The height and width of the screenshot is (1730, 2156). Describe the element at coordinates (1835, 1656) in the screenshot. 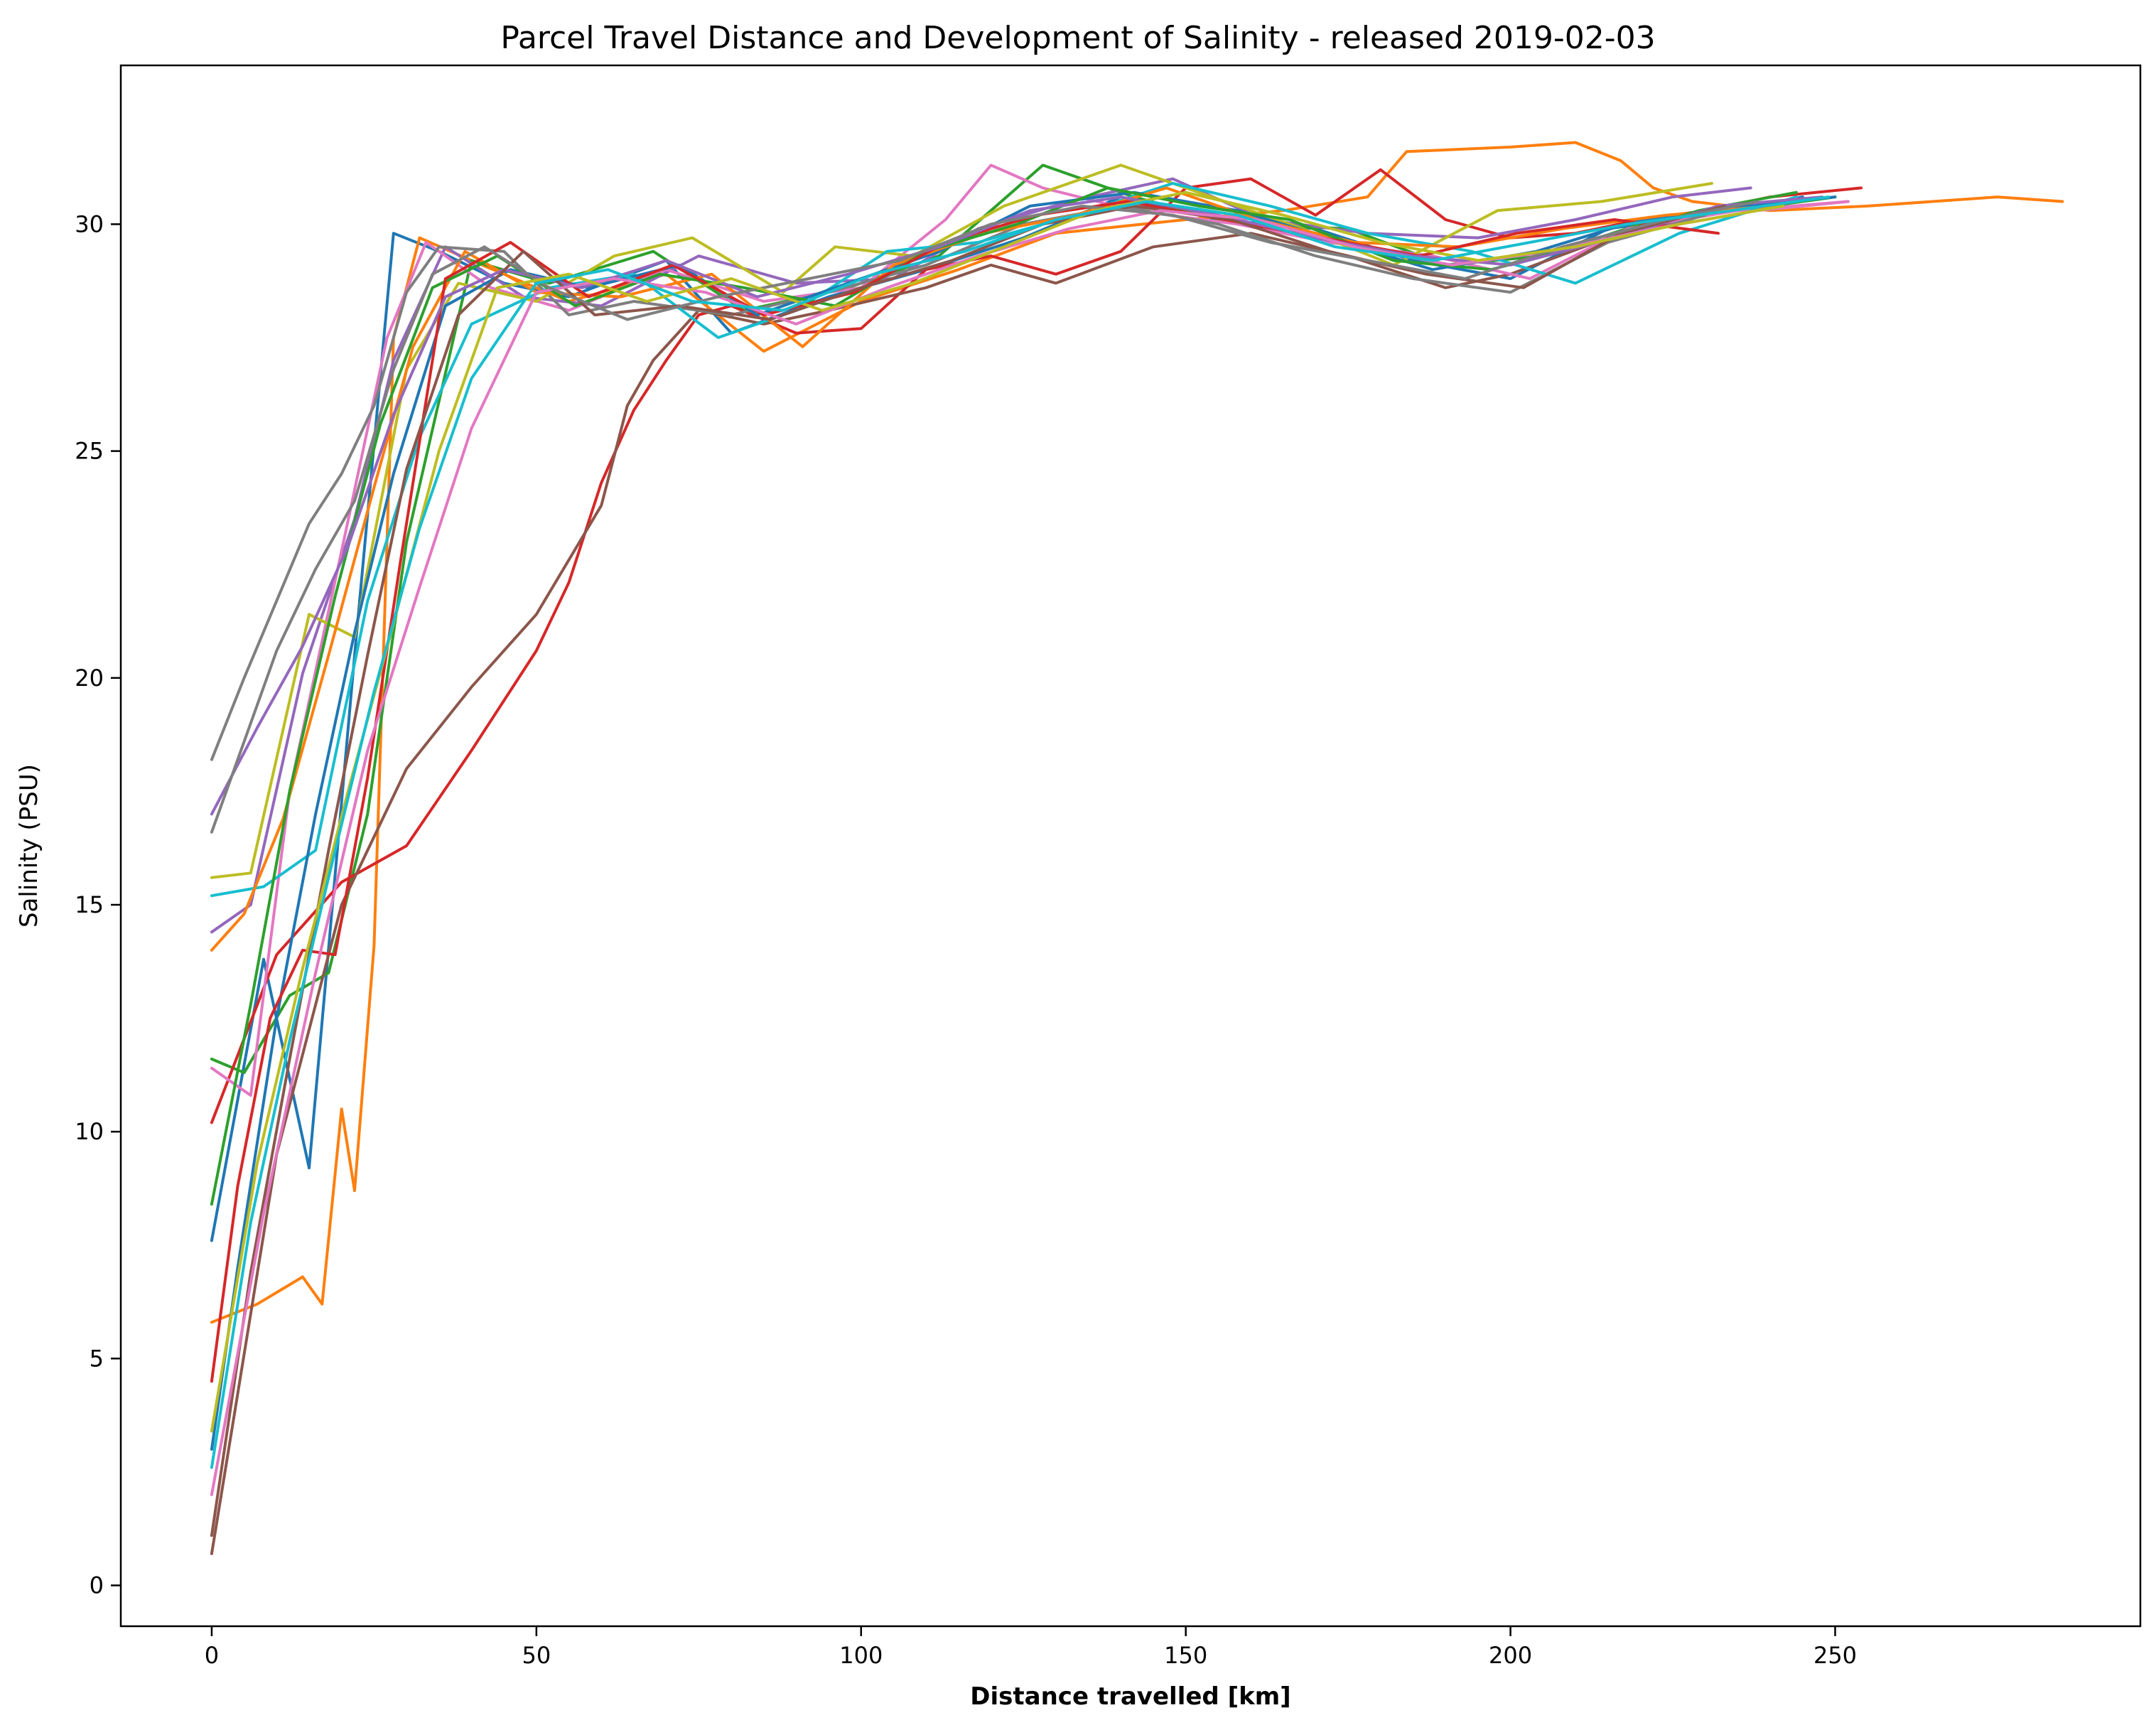

I see `x-tick-label: 250` at that location.